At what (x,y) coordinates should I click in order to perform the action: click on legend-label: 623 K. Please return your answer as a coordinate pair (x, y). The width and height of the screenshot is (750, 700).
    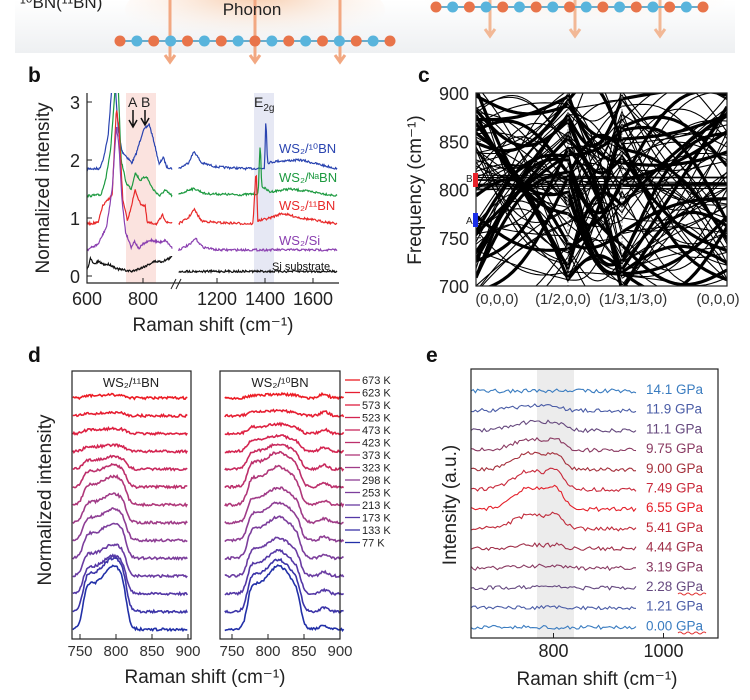
    Looking at the image, I should click on (376, 394).